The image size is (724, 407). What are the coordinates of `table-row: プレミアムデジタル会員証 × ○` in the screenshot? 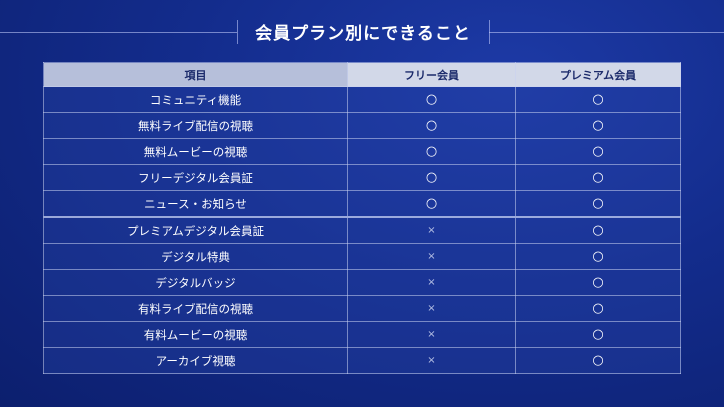 It's located at (362, 230).